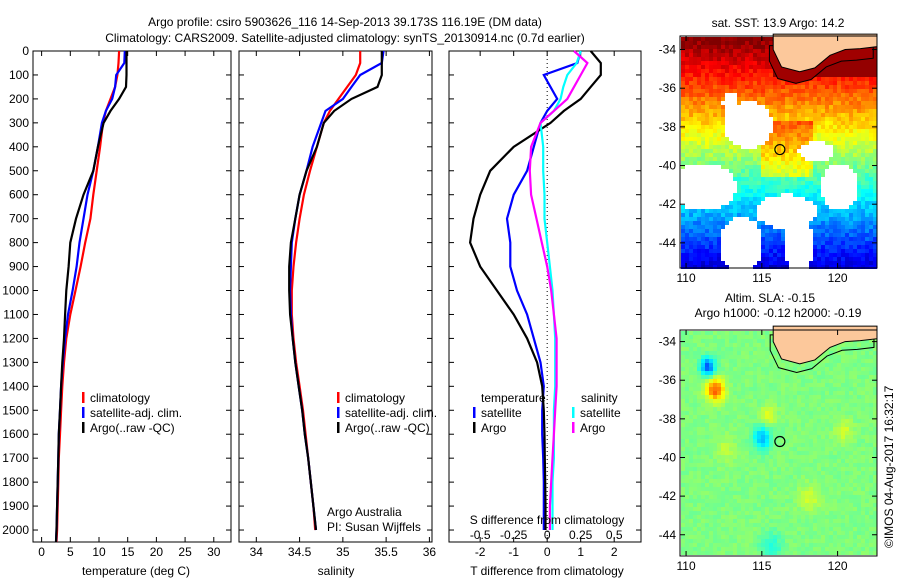 Image resolution: width=900 pixels, height=585 pixels. Describe the element at coordinates (838, 278) in the screenshot. I see `lon-tick-label: 120` at that location.